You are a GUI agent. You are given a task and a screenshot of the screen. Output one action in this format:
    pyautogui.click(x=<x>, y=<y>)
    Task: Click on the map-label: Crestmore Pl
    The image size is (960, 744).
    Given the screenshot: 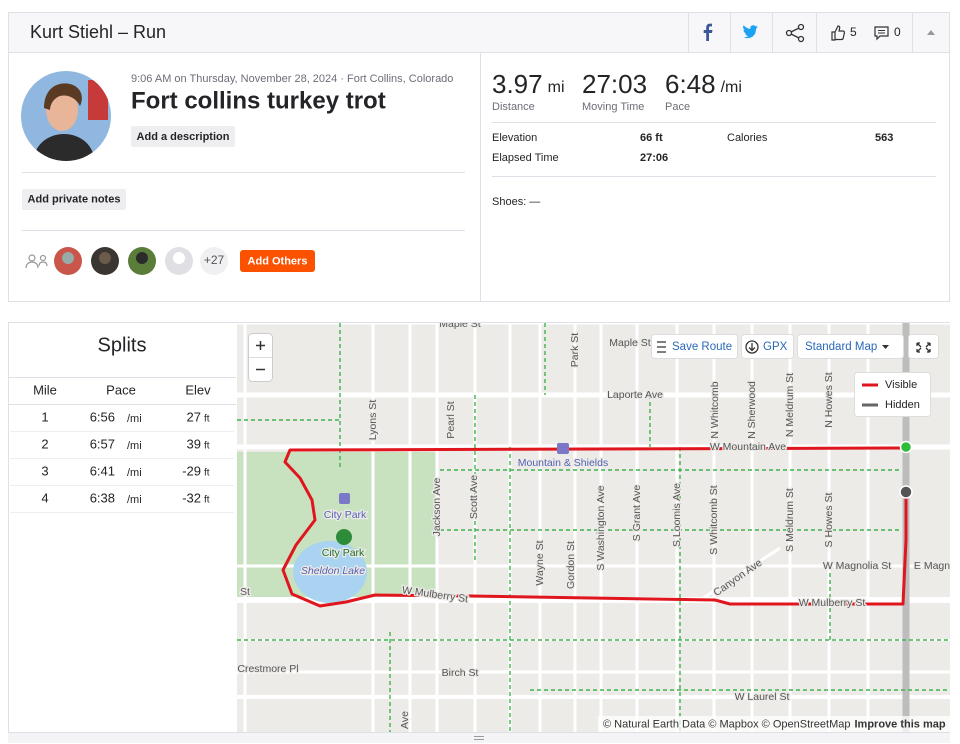 What is the action you would take?
    pyautogui.click(x=267, y=669)
    